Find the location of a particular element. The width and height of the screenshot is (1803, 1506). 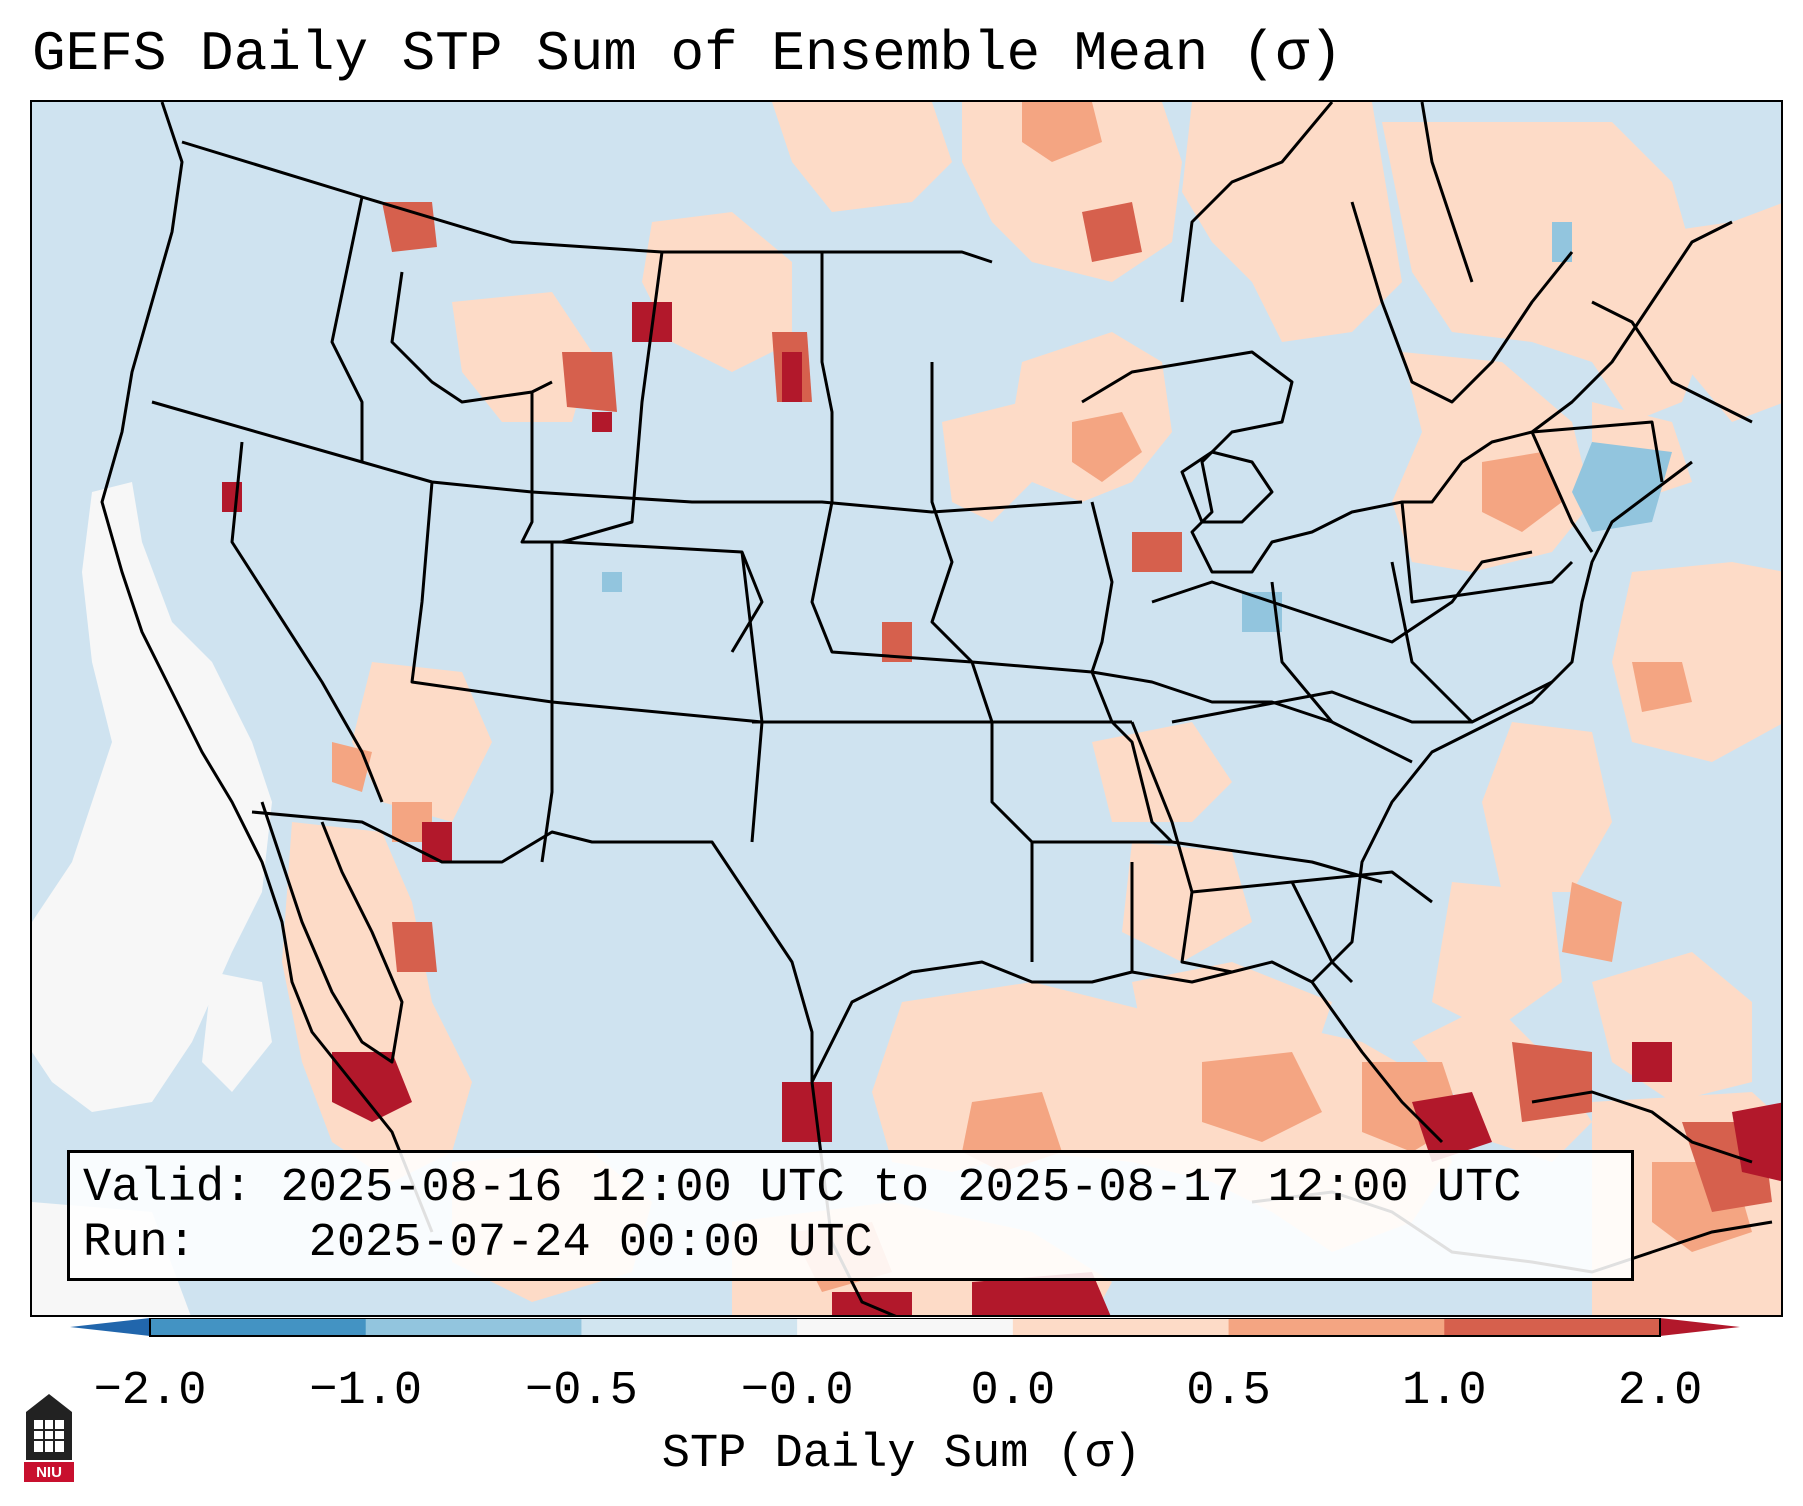

valid-label: Valid: is located at coordinates (168, 1188).